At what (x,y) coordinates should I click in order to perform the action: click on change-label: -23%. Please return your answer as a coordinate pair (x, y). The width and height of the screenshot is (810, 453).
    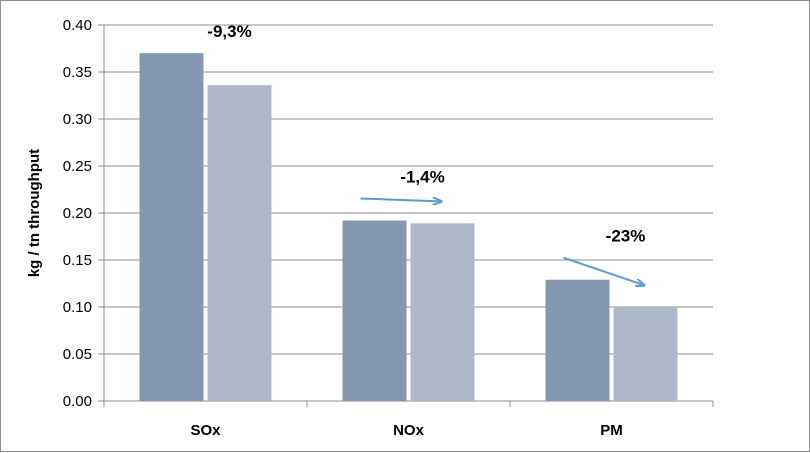
    Looking at the image, I should click on (626, 236).